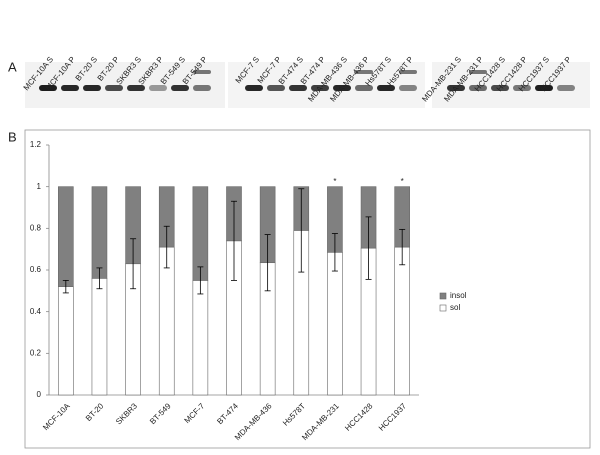 This screenshot has height=455, width=600. What do you see at coordinates (458, 295) in the screenshot?
I see `legend-label: insol` at bounding box center [458, 295].